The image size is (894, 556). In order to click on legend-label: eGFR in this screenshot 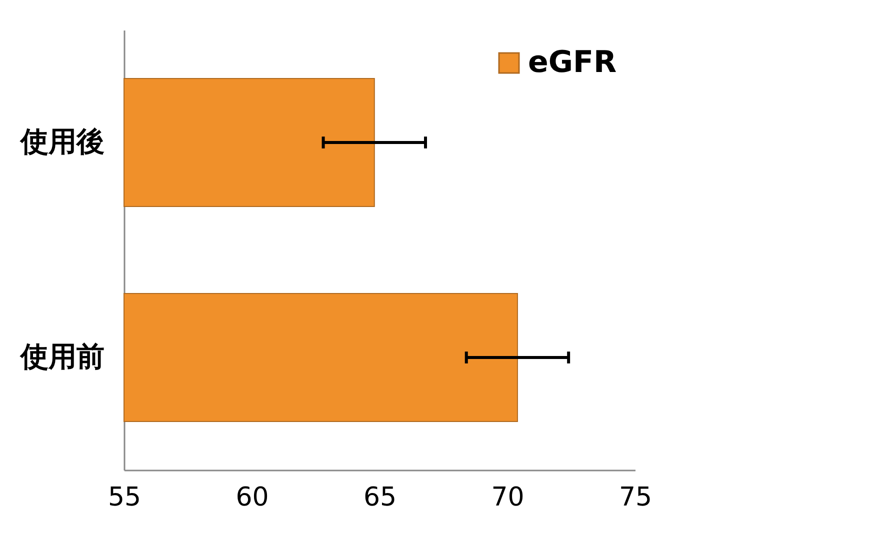, I will do `click(572, 62)`.